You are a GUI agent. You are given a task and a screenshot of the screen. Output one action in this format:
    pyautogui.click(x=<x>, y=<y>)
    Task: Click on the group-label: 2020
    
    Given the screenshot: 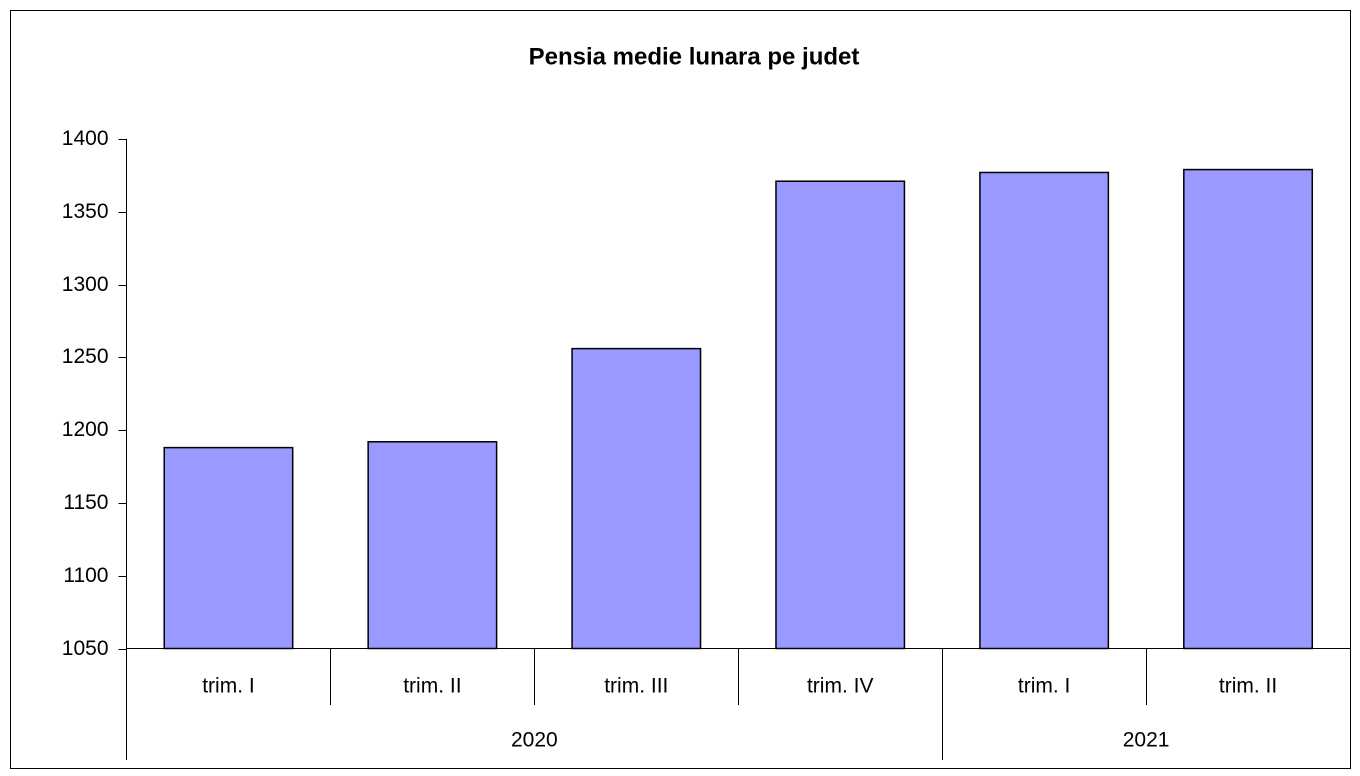 What is the action you would take?
    pyautogui.click(x=534, y=740)
    